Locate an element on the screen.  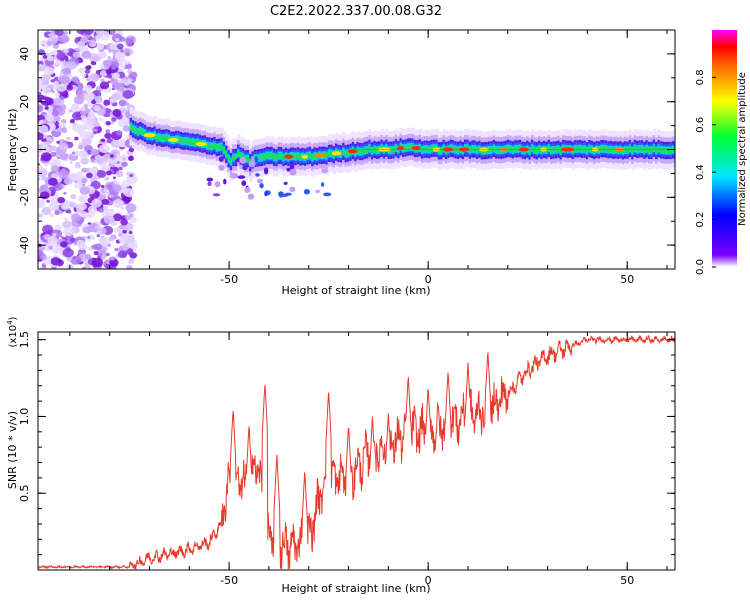
spectral-hotspot is located at coordinates (352, 151).